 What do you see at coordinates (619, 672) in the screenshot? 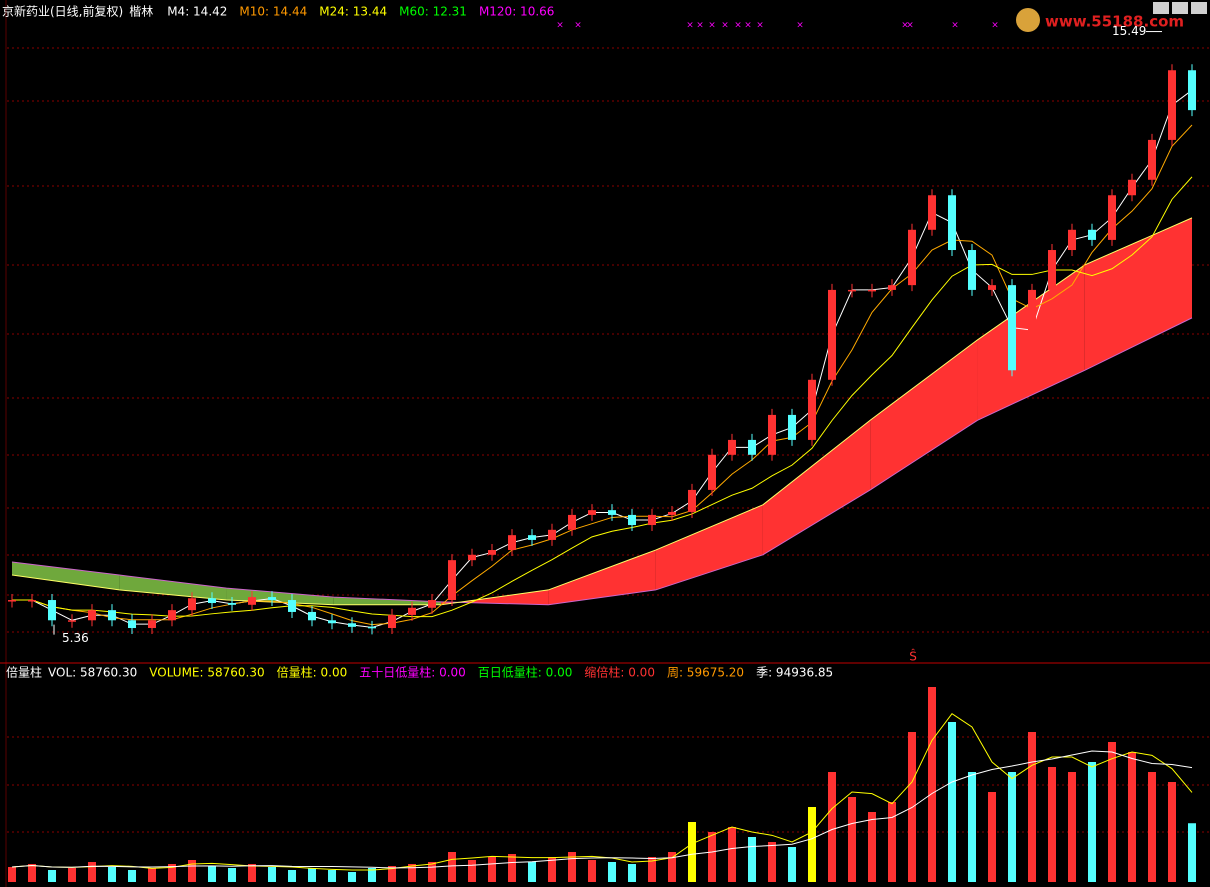
I see `header-item: 缩倍柱: 0.00` at bounding box center [619, 672].